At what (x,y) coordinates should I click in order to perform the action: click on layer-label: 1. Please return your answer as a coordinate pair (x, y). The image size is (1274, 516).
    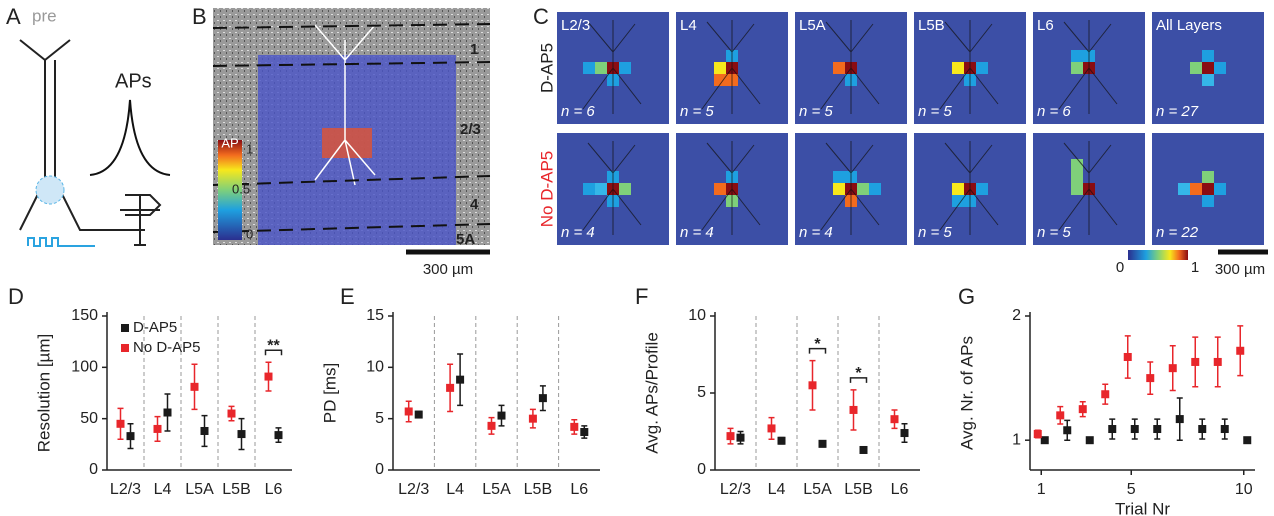
    Looking at the image, I should click on (474, 49).